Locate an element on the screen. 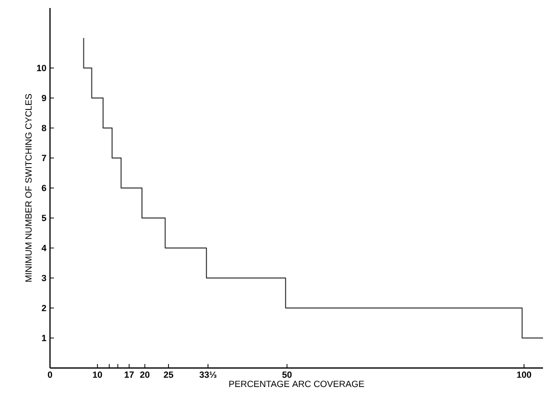 Image resolution: width=547 pixels, height=410 pixels. x-tick-label: 0 is located at coordinates (50, 375).